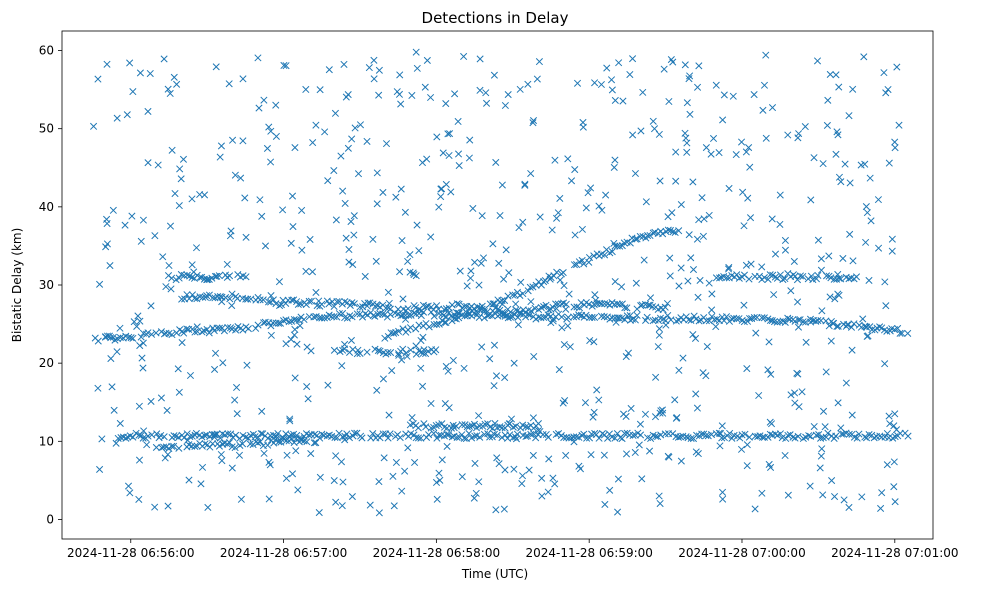  Describe the element at coordinates (46, 285) in the screenshot. I see `y-tick-label: 30` at that location.